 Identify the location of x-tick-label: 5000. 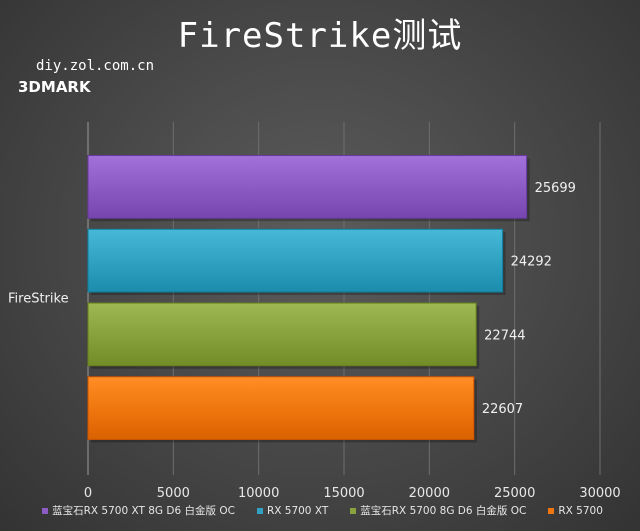
(173, 493).